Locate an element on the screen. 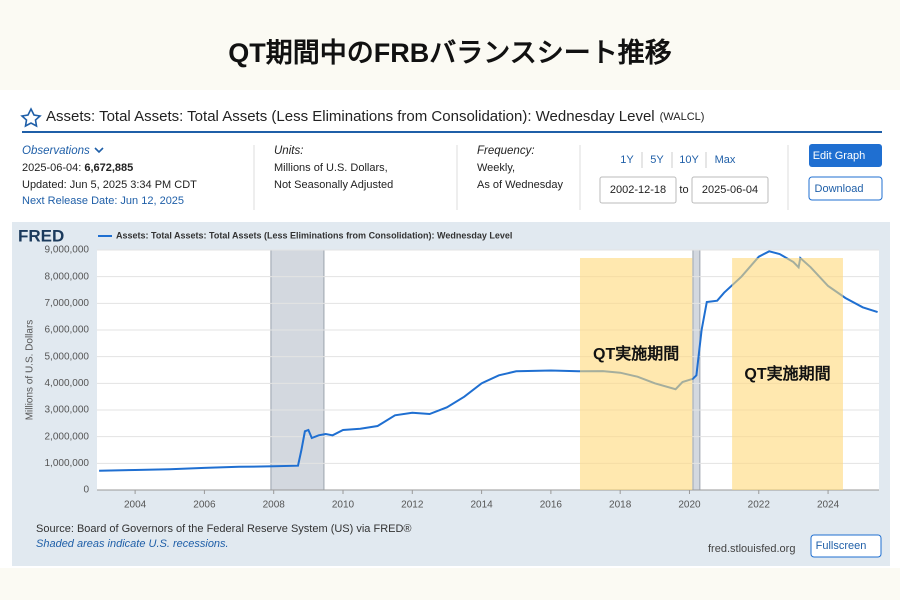 The height and width of the screenshot is (600, 900). obs-updated: Updated: Jun 5, 2025 3:34 PM CDT is located at coordinates (109, 185).